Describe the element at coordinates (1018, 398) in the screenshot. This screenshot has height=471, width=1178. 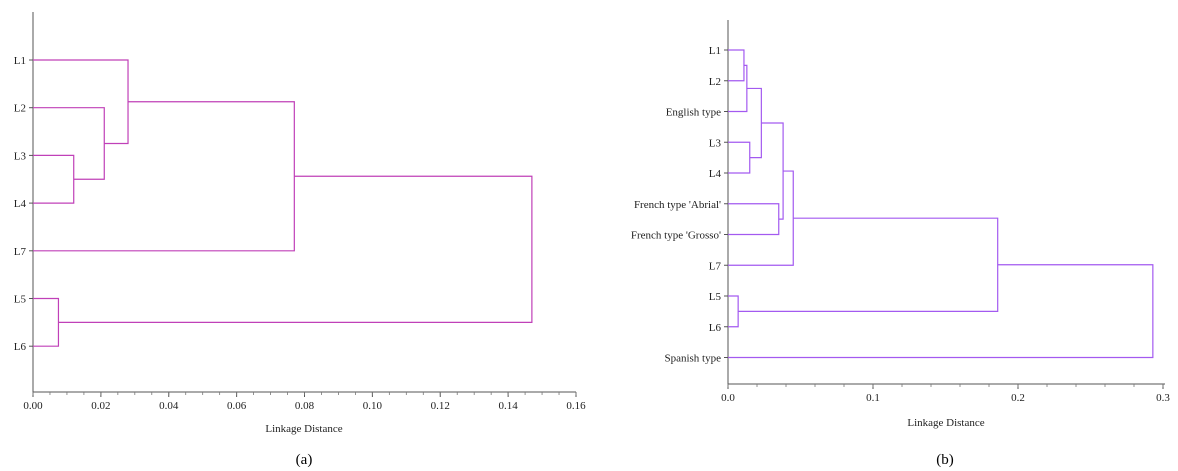
I see `x-tick-label: 0.2` at that location.